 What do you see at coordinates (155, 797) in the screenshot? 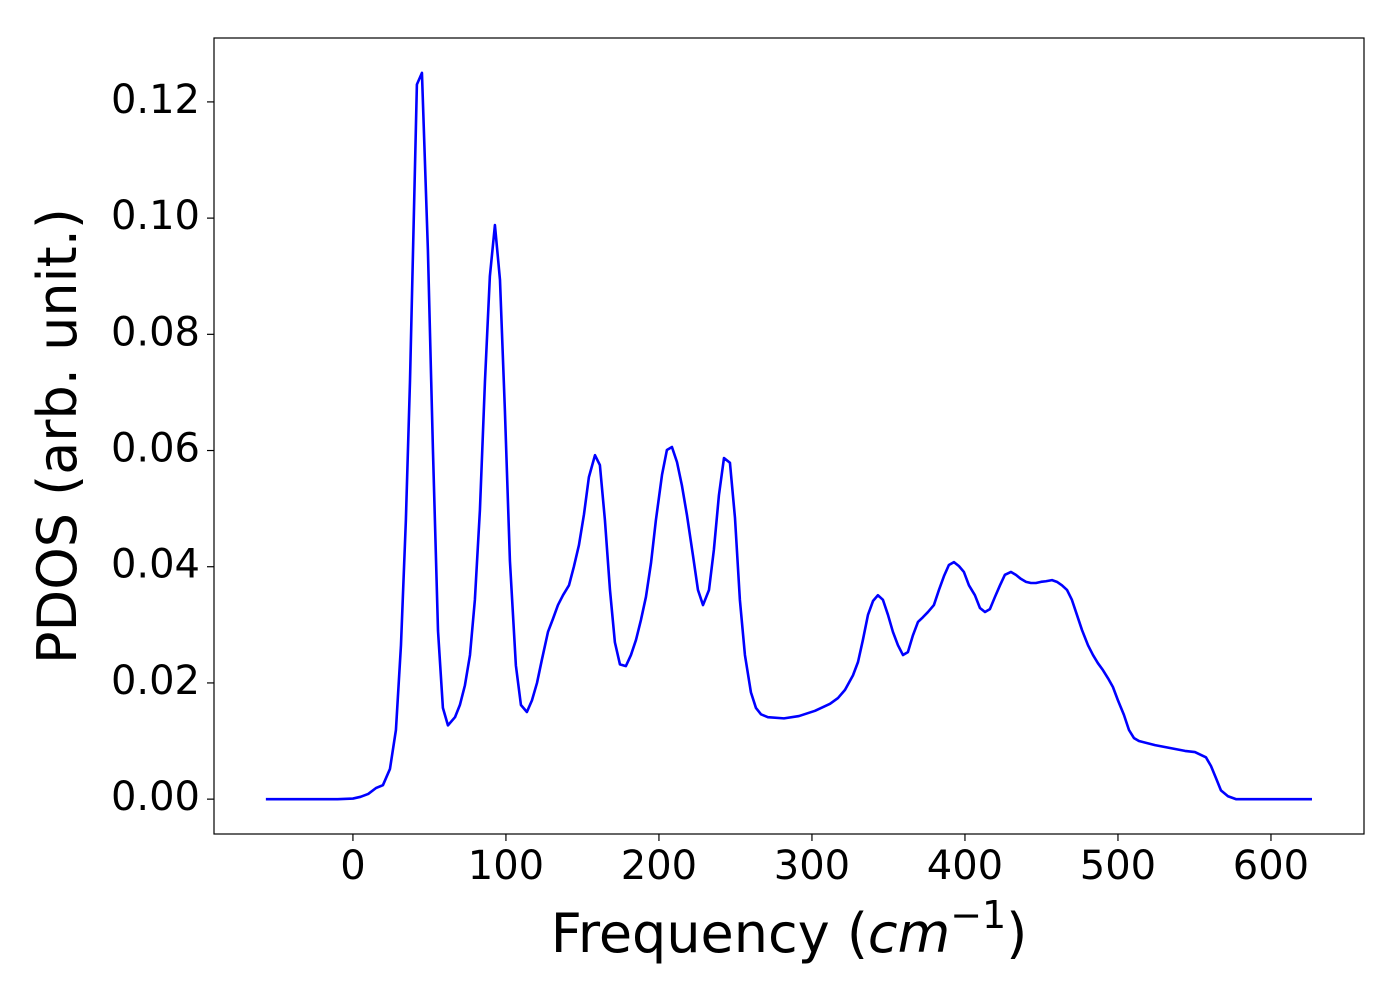
I see `y-tick-label: 0.00` at bounding box center [155, 797].